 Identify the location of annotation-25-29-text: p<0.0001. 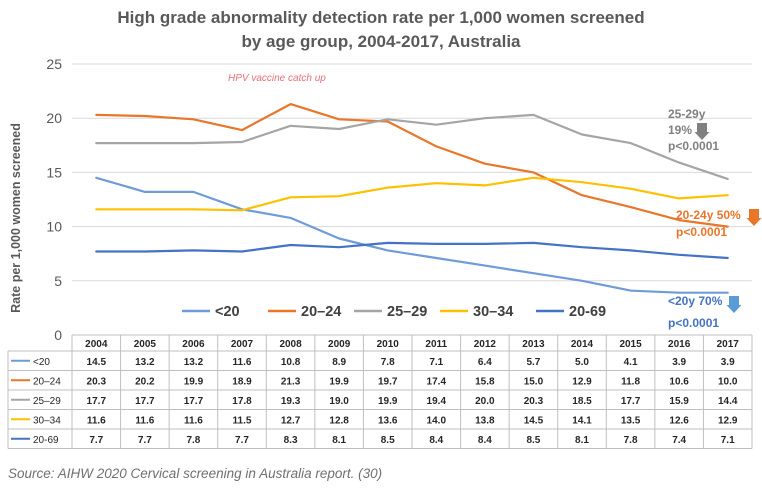
(693, 146).